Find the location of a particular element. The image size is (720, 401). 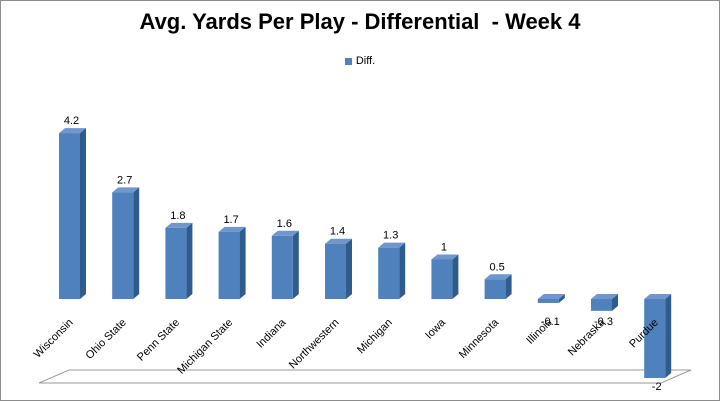

legend-swatch is located at coordinates (348, 61).